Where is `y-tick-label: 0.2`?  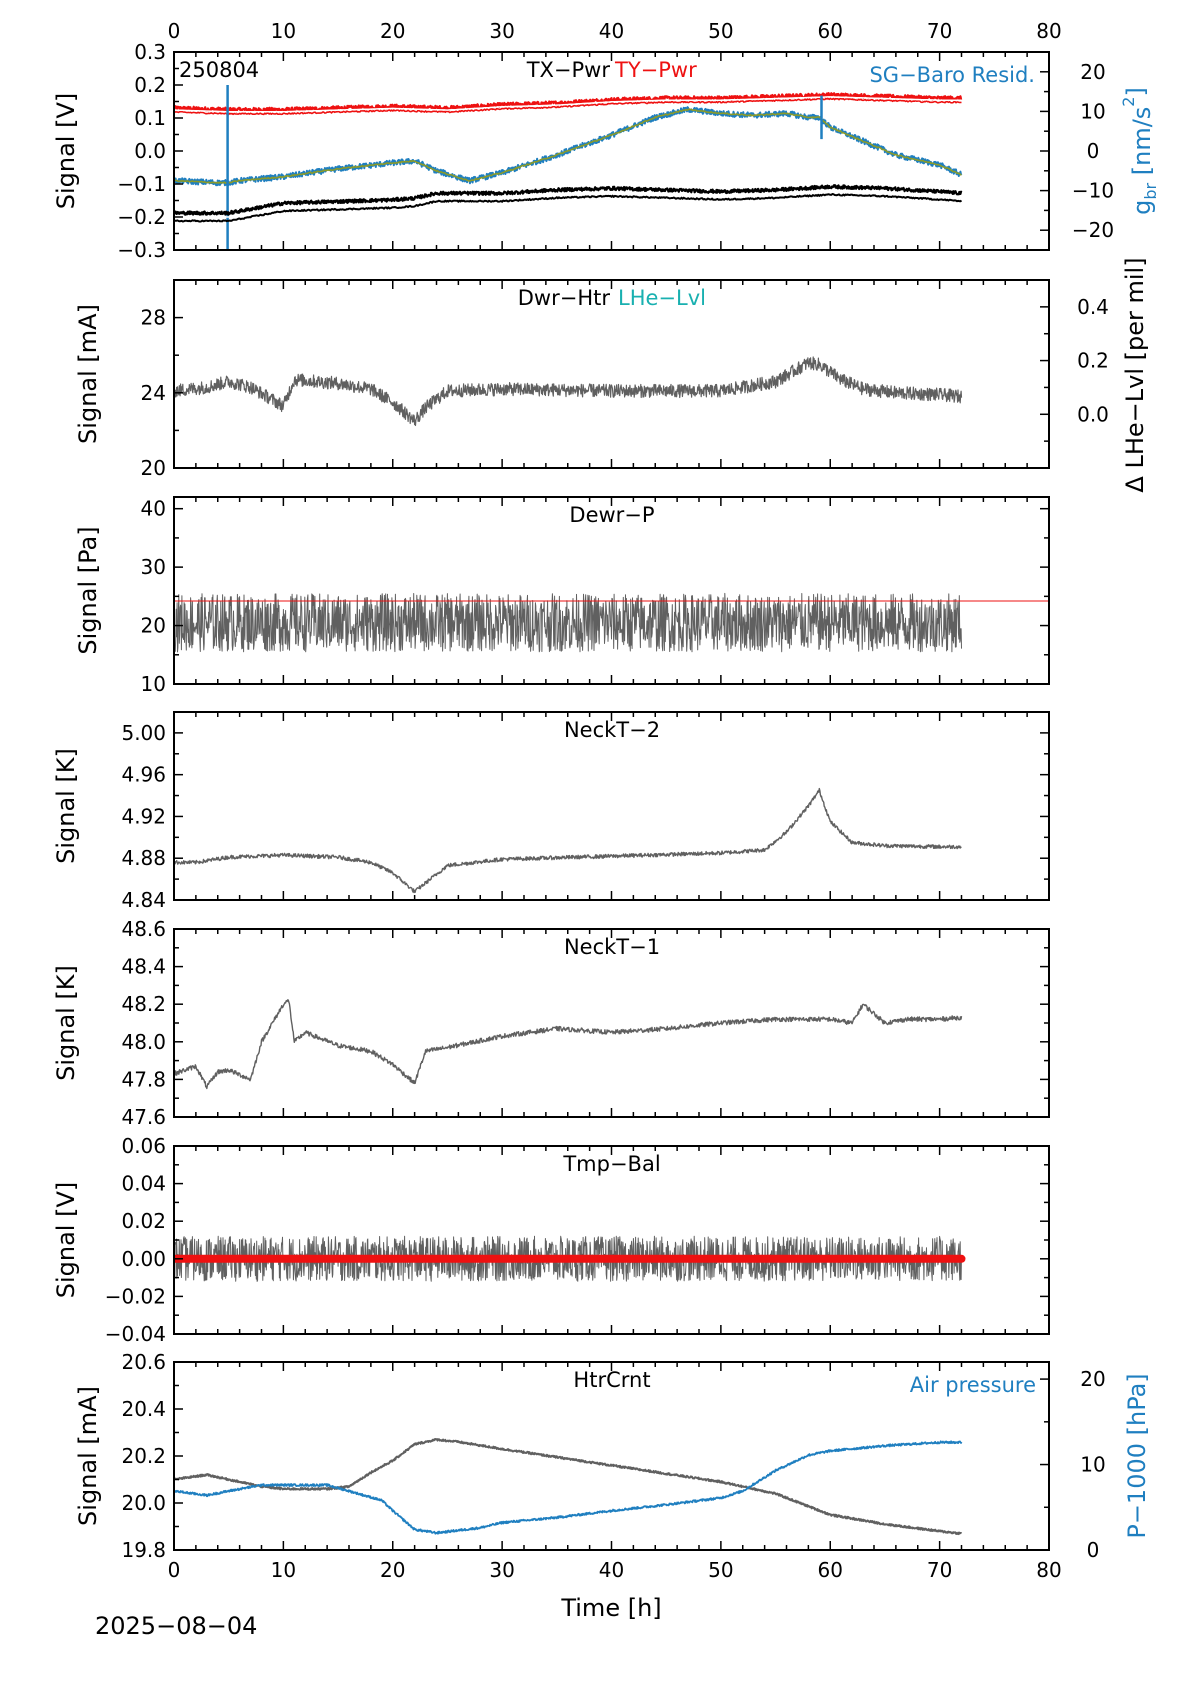
y-tick-label: 0.2 is located at coordinates (150, 85).